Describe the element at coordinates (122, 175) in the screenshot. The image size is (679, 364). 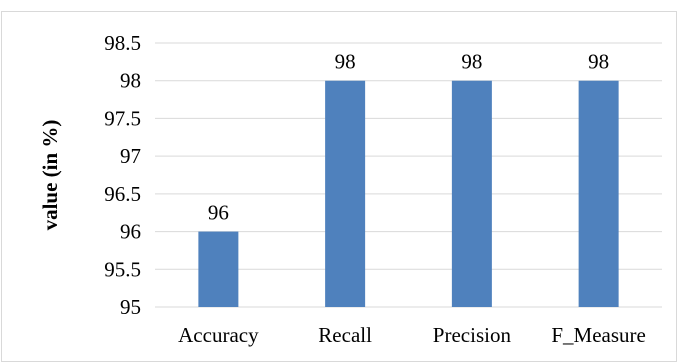
I see `y-tick-labels: 95 95.5 96 96.5 97 97.5 98 98.5` at that location.